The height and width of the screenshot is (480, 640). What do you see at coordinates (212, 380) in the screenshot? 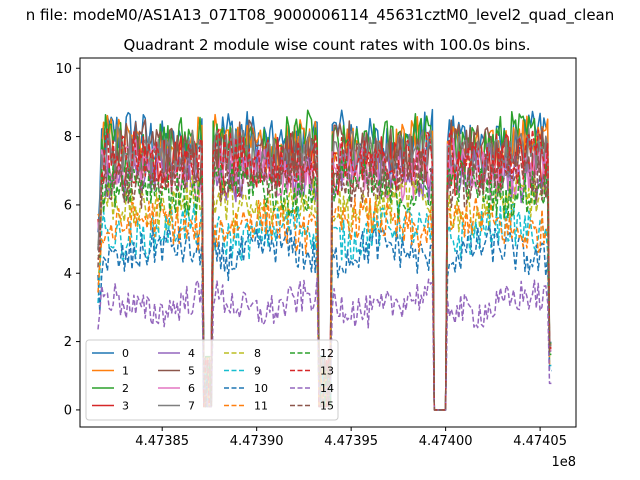
I see `legend-box` at bounding box center [212, 380].